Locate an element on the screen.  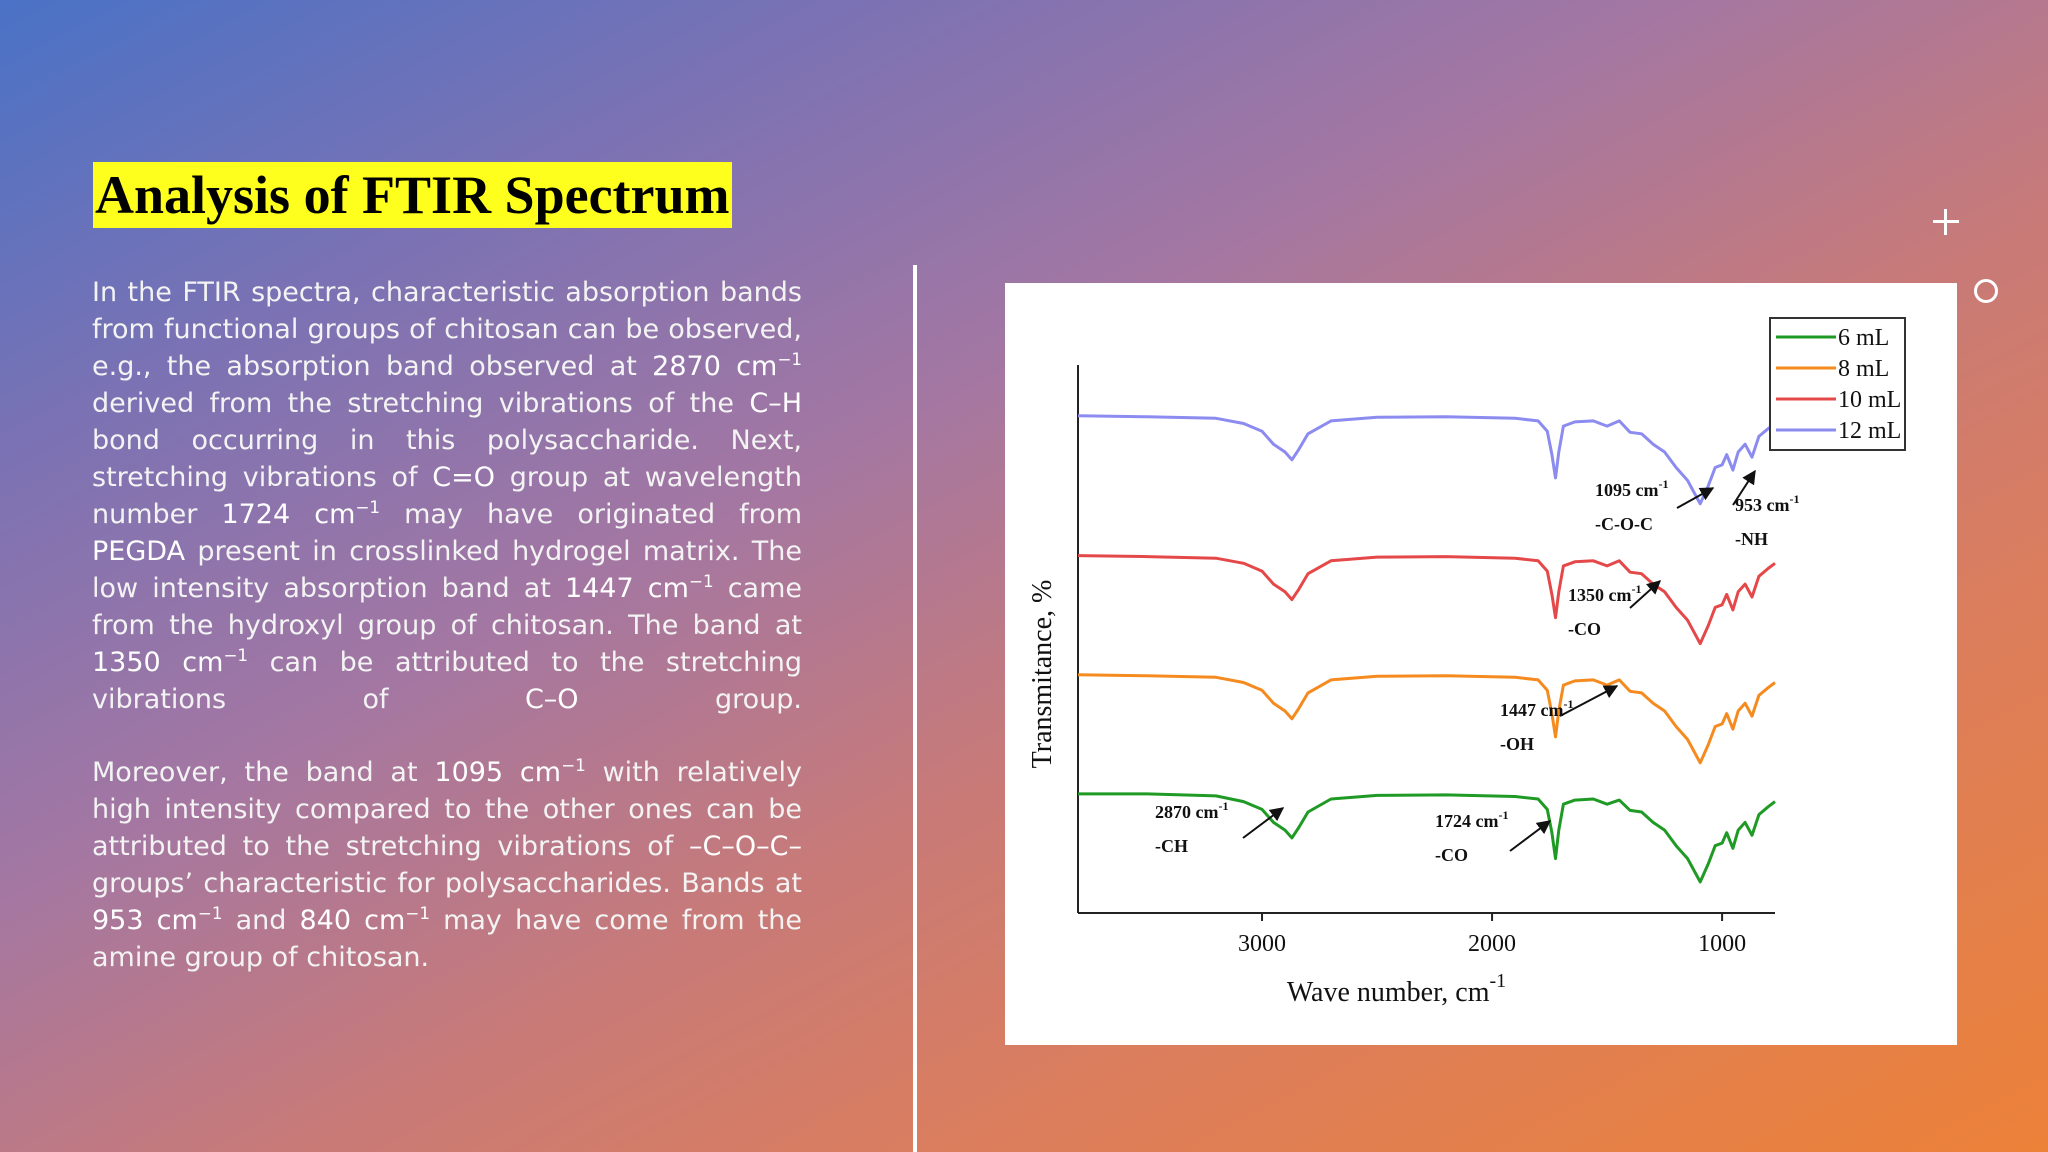
legend-box is located at coordinates (1837, 384).